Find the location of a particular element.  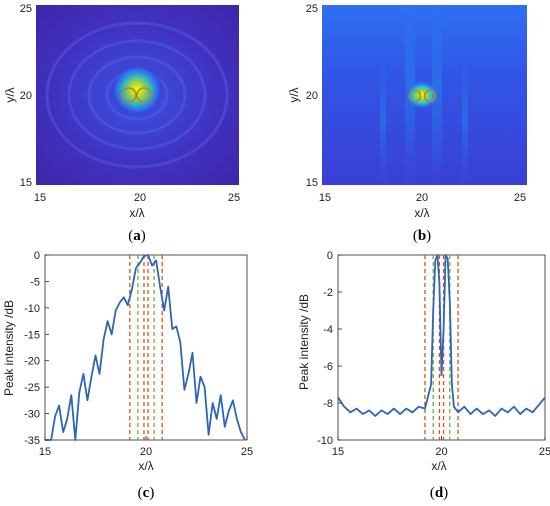

y-tick-label: -30 is located at coordinates (32, 415).